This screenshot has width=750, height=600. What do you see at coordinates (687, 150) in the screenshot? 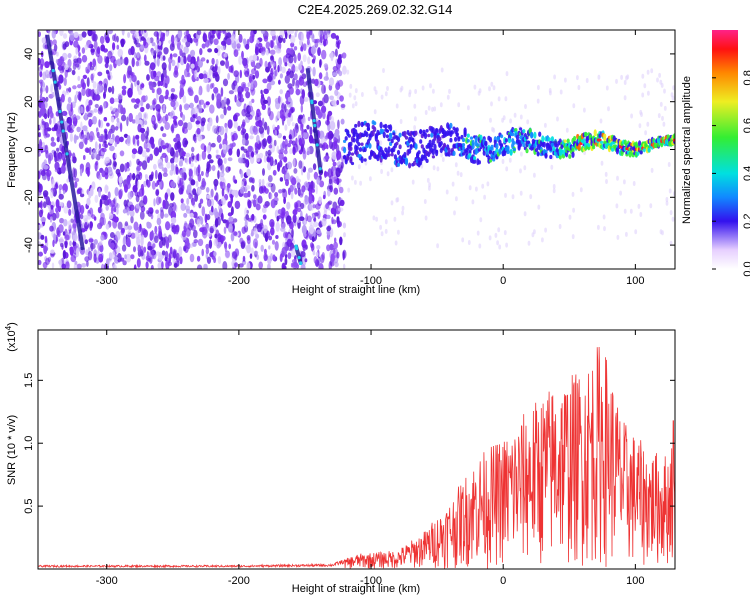
I see `colorbar-label: Normalized spectral amplitude` at bounding box center [687, 150].